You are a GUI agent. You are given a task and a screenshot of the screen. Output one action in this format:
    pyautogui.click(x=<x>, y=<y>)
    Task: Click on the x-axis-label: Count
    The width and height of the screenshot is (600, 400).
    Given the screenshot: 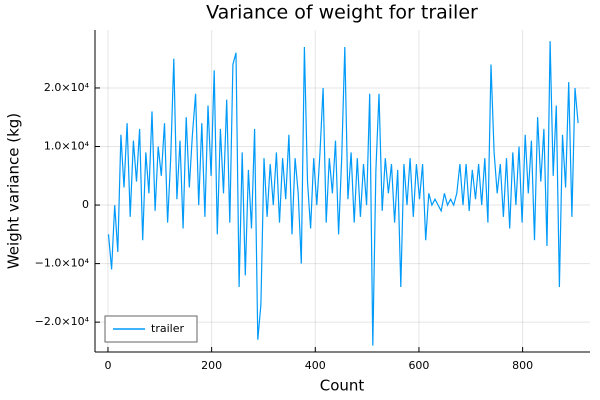 What is the action you would take?
    pyautogui.click(x=342, y=386)
    